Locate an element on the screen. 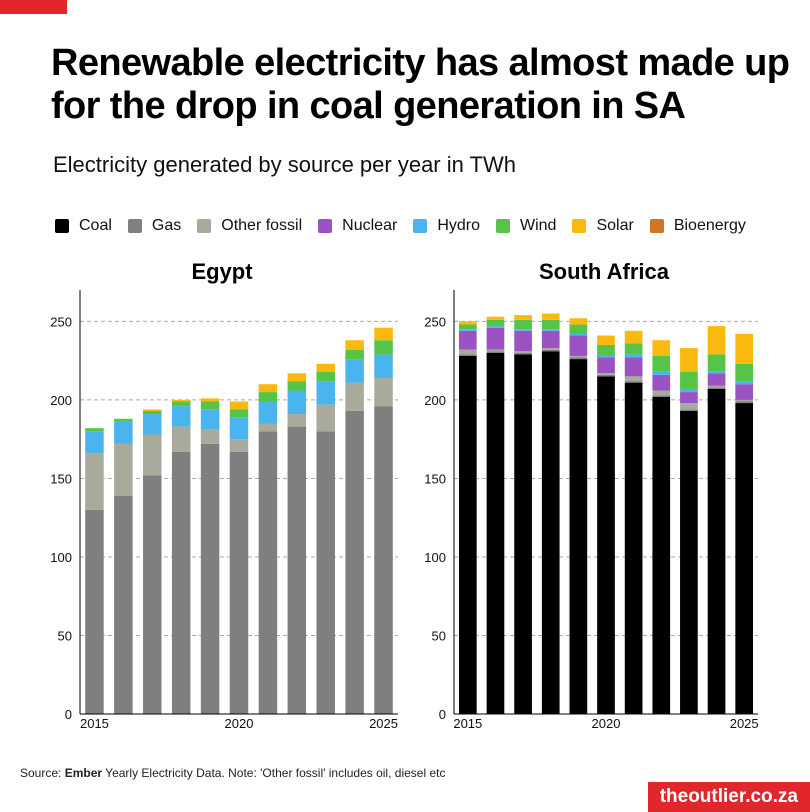  bar-segment-coal-2020 is located at coordinates (606, 545).